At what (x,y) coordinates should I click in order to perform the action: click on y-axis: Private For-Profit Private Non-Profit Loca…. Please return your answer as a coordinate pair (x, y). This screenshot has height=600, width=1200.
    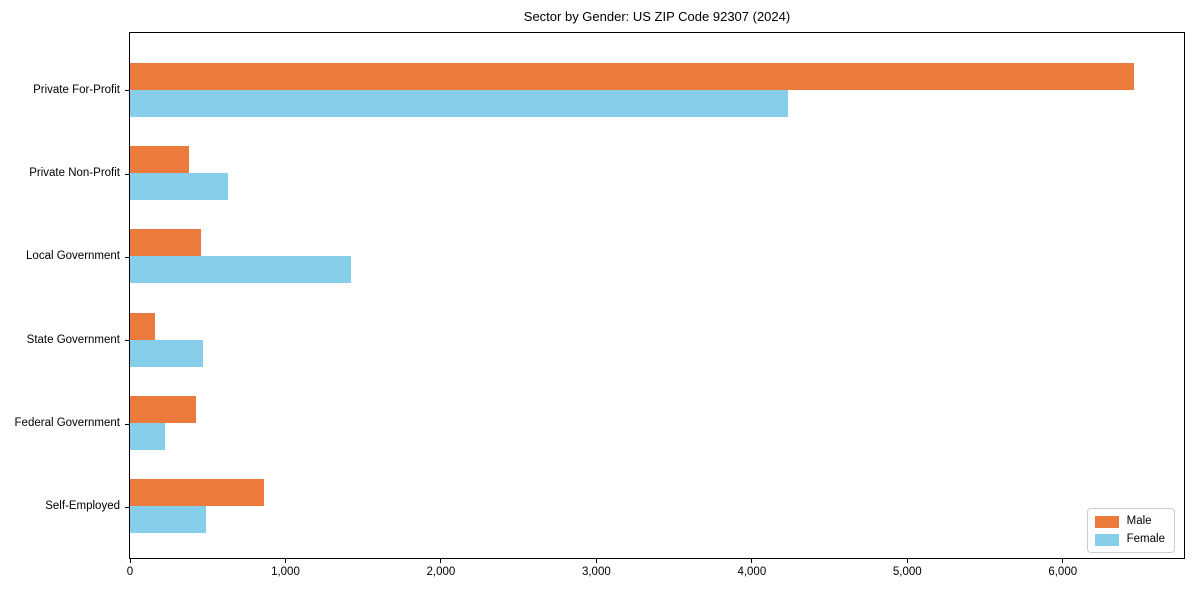
    Looking at the image, I should click on (64, 295).